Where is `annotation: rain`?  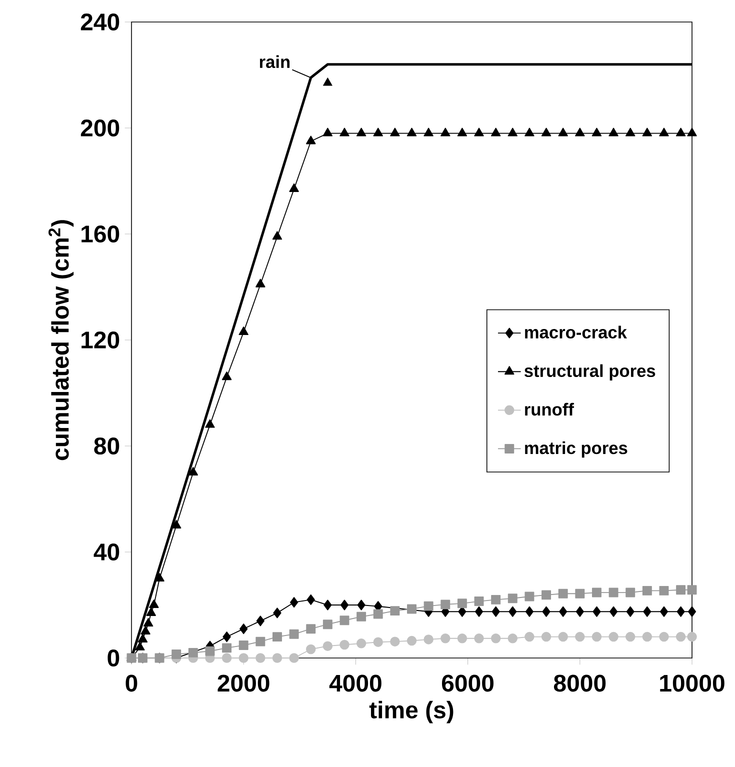
annotation: rain is located at coordinates (275, 61).